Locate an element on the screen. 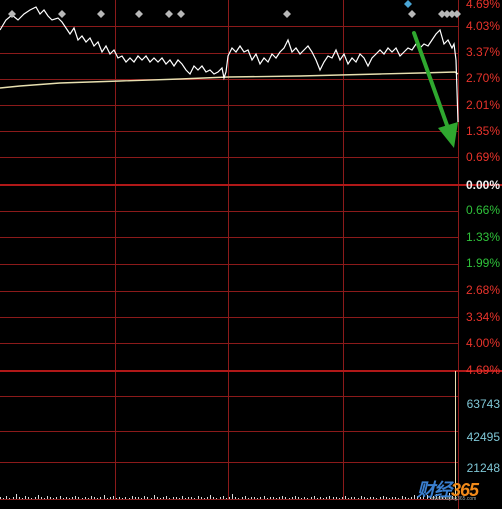 Image resolution: width=502 pixels, height=509 pixels. price-axis-label: 2.01% is located at coordinates (482, 105).